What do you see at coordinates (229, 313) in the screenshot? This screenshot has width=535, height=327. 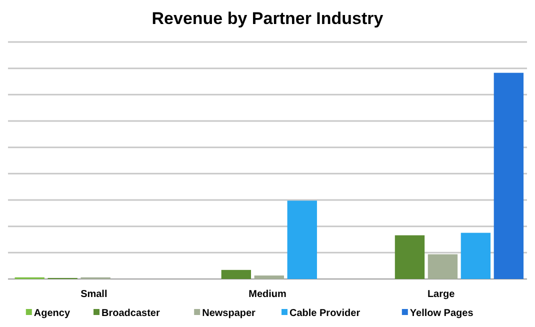 I see `legend-label: Newspaper` at bounding box center [229, 313].